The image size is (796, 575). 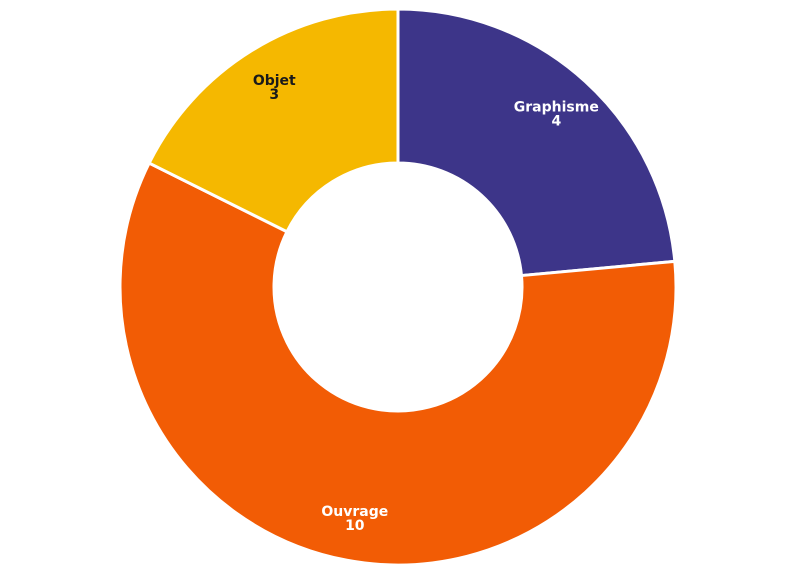 What do you see at coordinates (274, 81) in the screenshot?
I see `slice-label-objet: Objet` at bounding box center [274, 81].